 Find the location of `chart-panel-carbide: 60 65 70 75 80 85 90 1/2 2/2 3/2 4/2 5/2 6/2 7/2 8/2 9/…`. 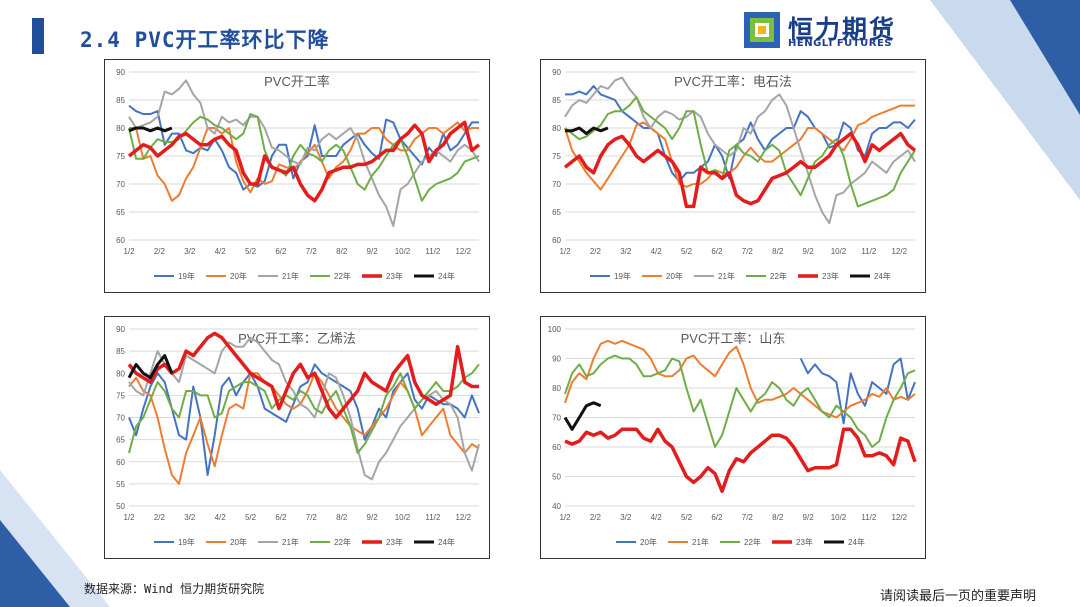

chart-panel-carbide: 60 65 70 75 80 85 90 1/2 2/2 3/2 4/2 5/2 6/2 7/2 8/2 9/… is located at coordinates (733, 176).